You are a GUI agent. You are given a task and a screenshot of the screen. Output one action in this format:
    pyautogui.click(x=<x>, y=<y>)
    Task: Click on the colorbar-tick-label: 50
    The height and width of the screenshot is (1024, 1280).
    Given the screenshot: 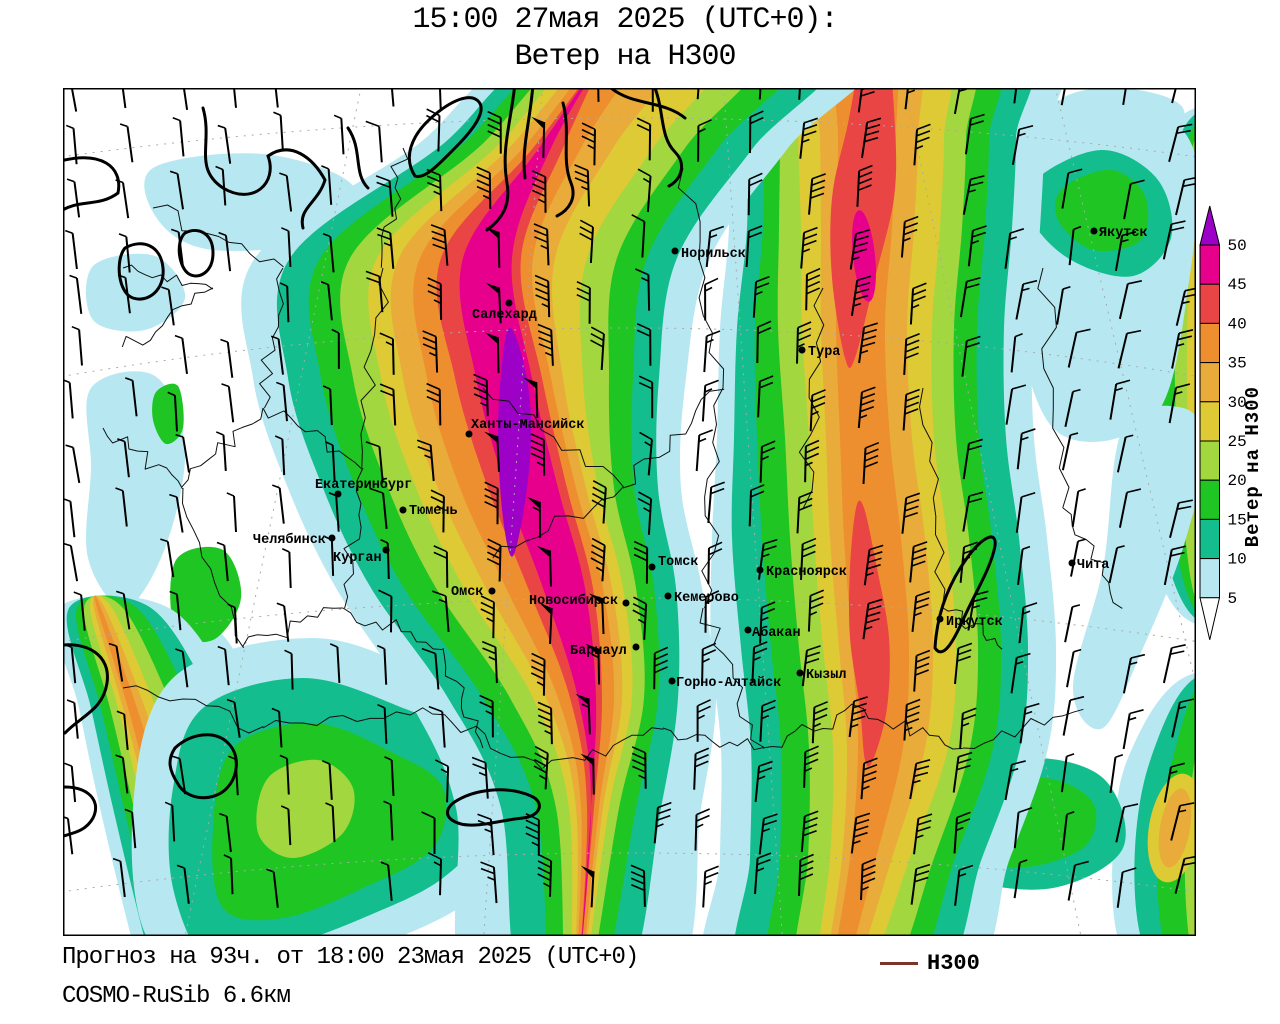 What is the action you would take?
    pyautogui.click(x=1237, y=246)
    